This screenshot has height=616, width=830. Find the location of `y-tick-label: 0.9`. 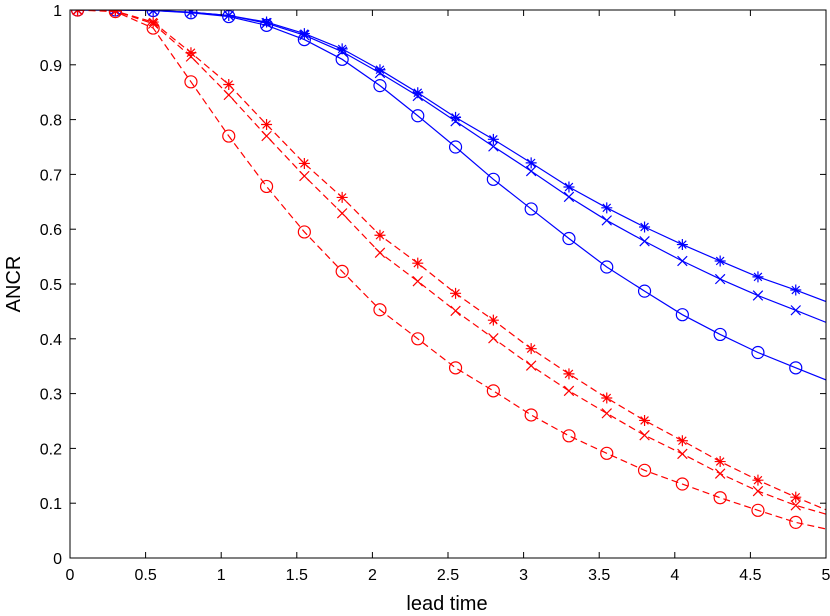

y-tick-label: 0.9 is located at coordinates (51, 66).